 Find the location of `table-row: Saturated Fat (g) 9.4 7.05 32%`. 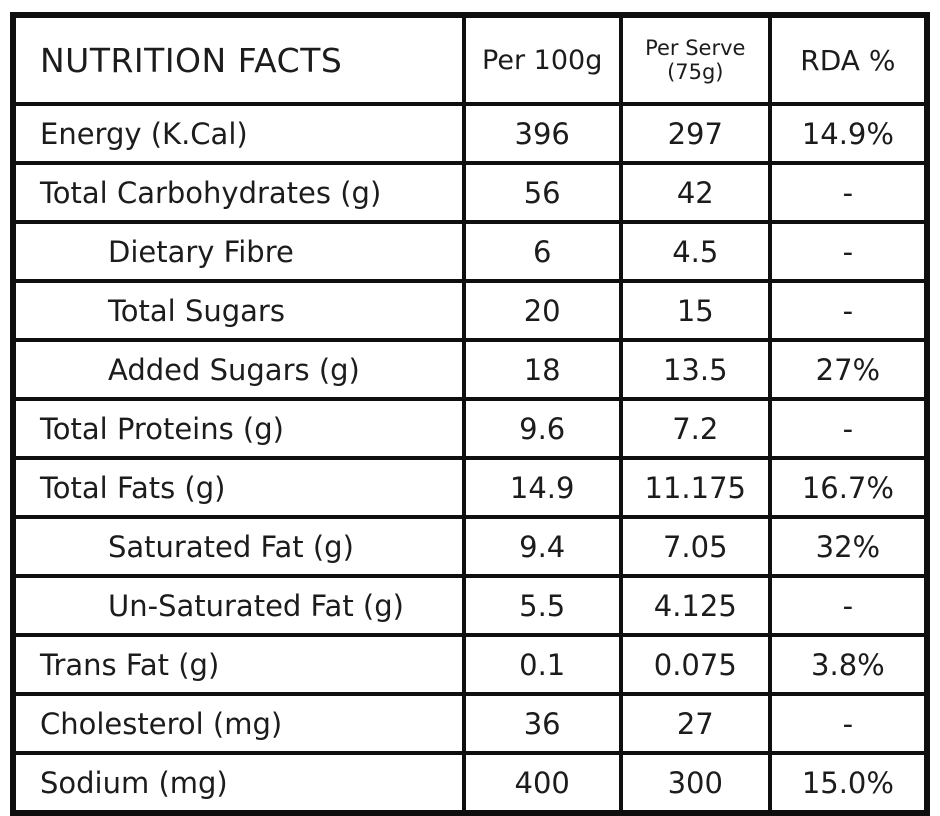

table-row: Saturated Fat (g) 9.4 7.05 32% is located at coordinates (470, 546).